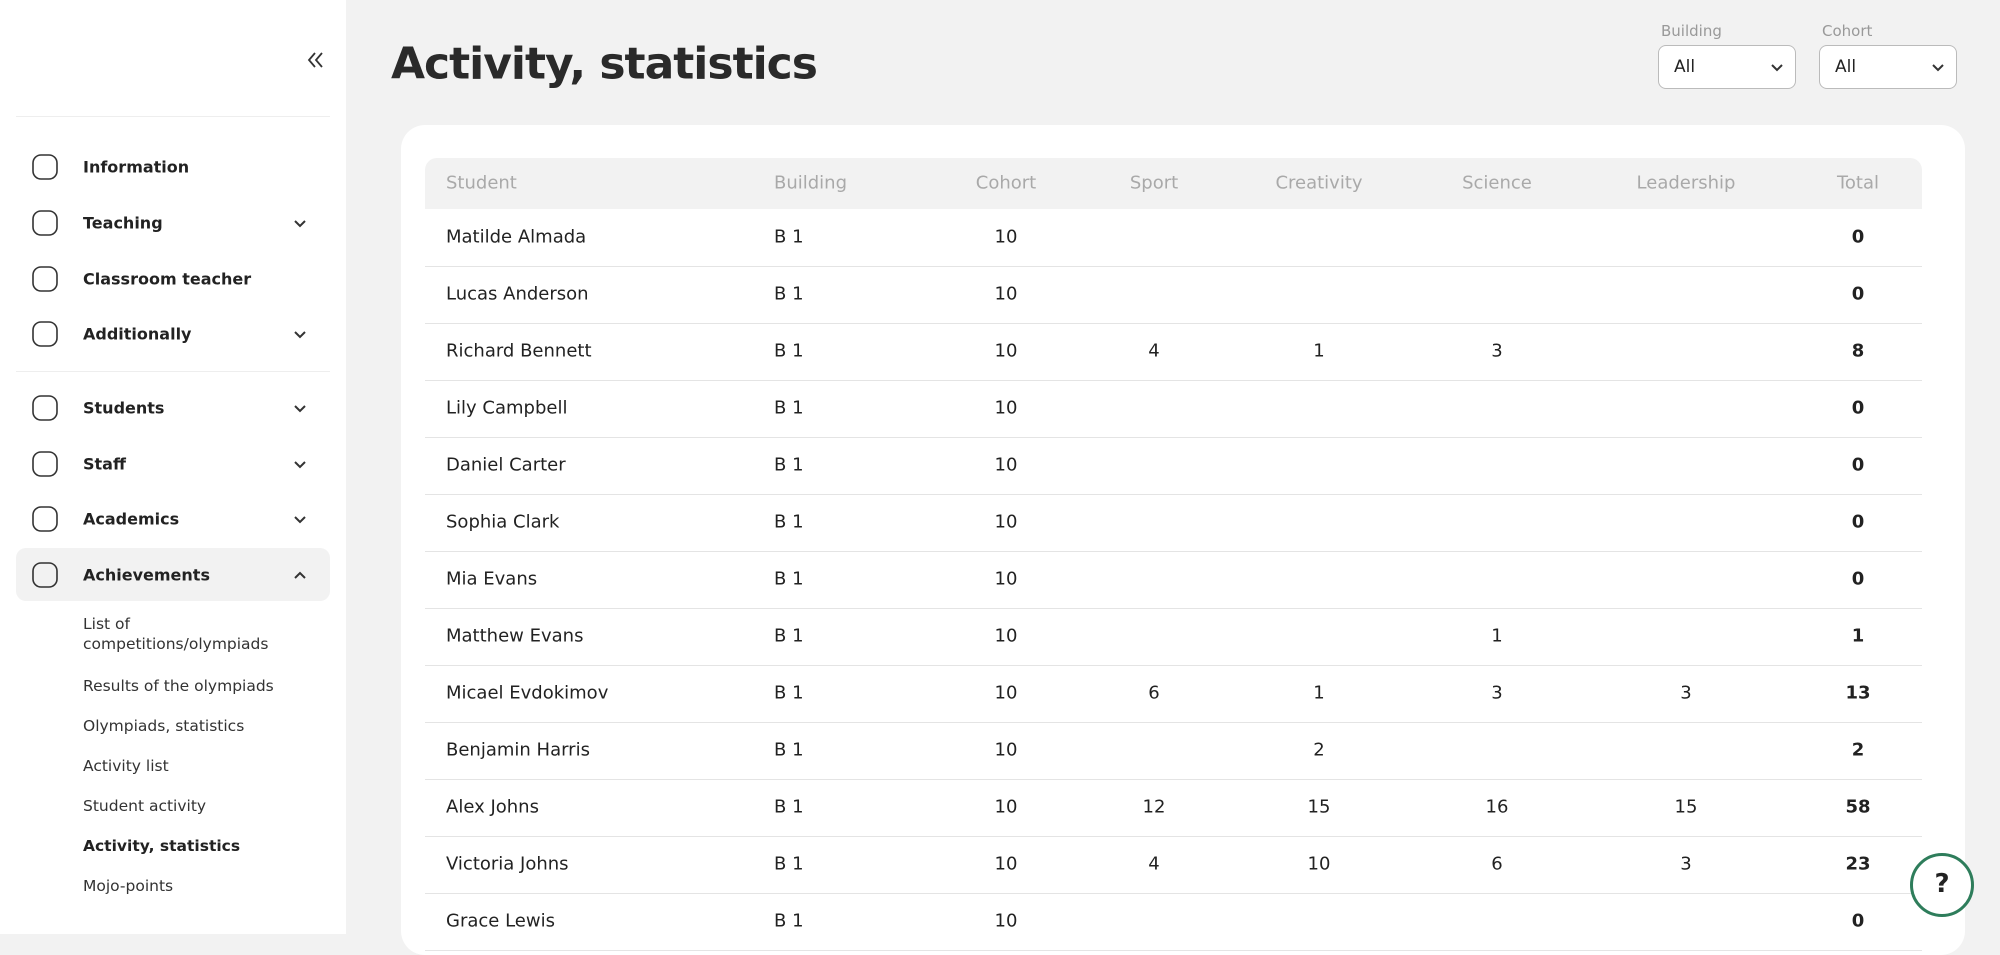 The width and height of the screenshot is (2000, 955). I want to click on divider, so click(173, 371).